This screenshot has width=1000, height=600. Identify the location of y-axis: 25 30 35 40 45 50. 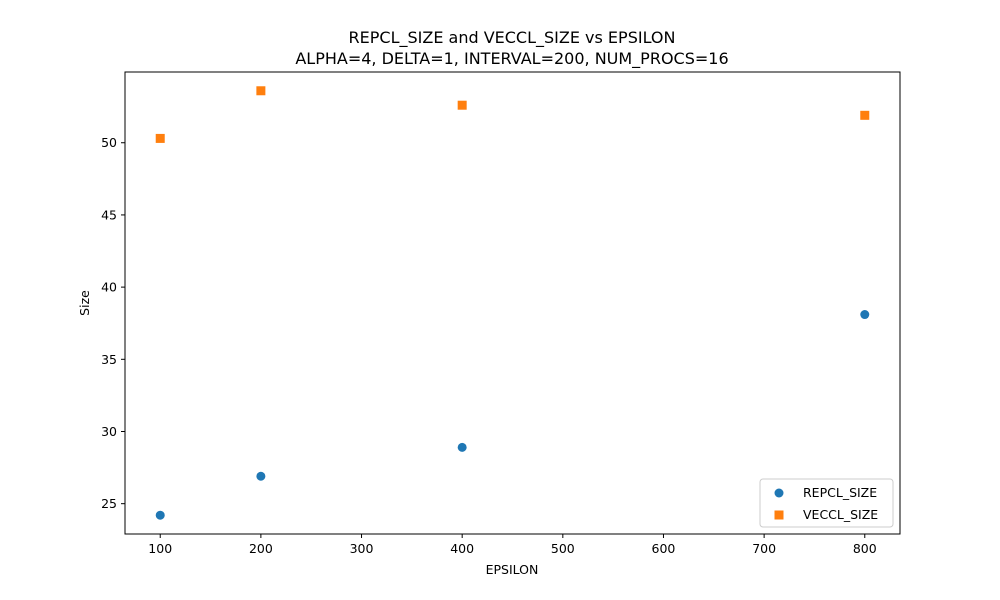
(113, 323).